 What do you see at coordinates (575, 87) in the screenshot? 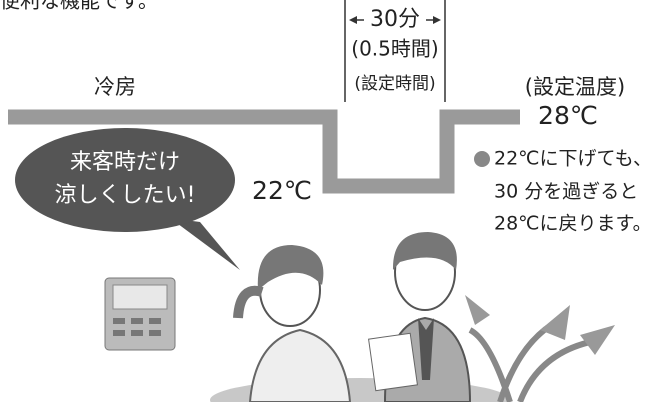
I see `setting-caption: (設定温度)` at bounding box center [575, 87].